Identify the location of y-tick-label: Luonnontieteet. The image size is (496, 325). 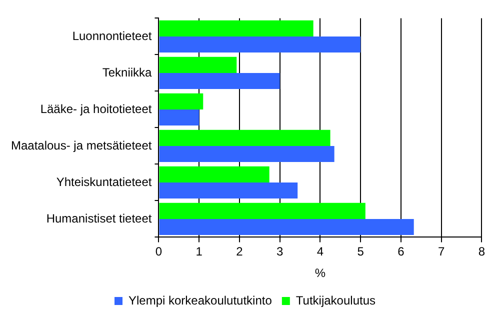
(112, 35).